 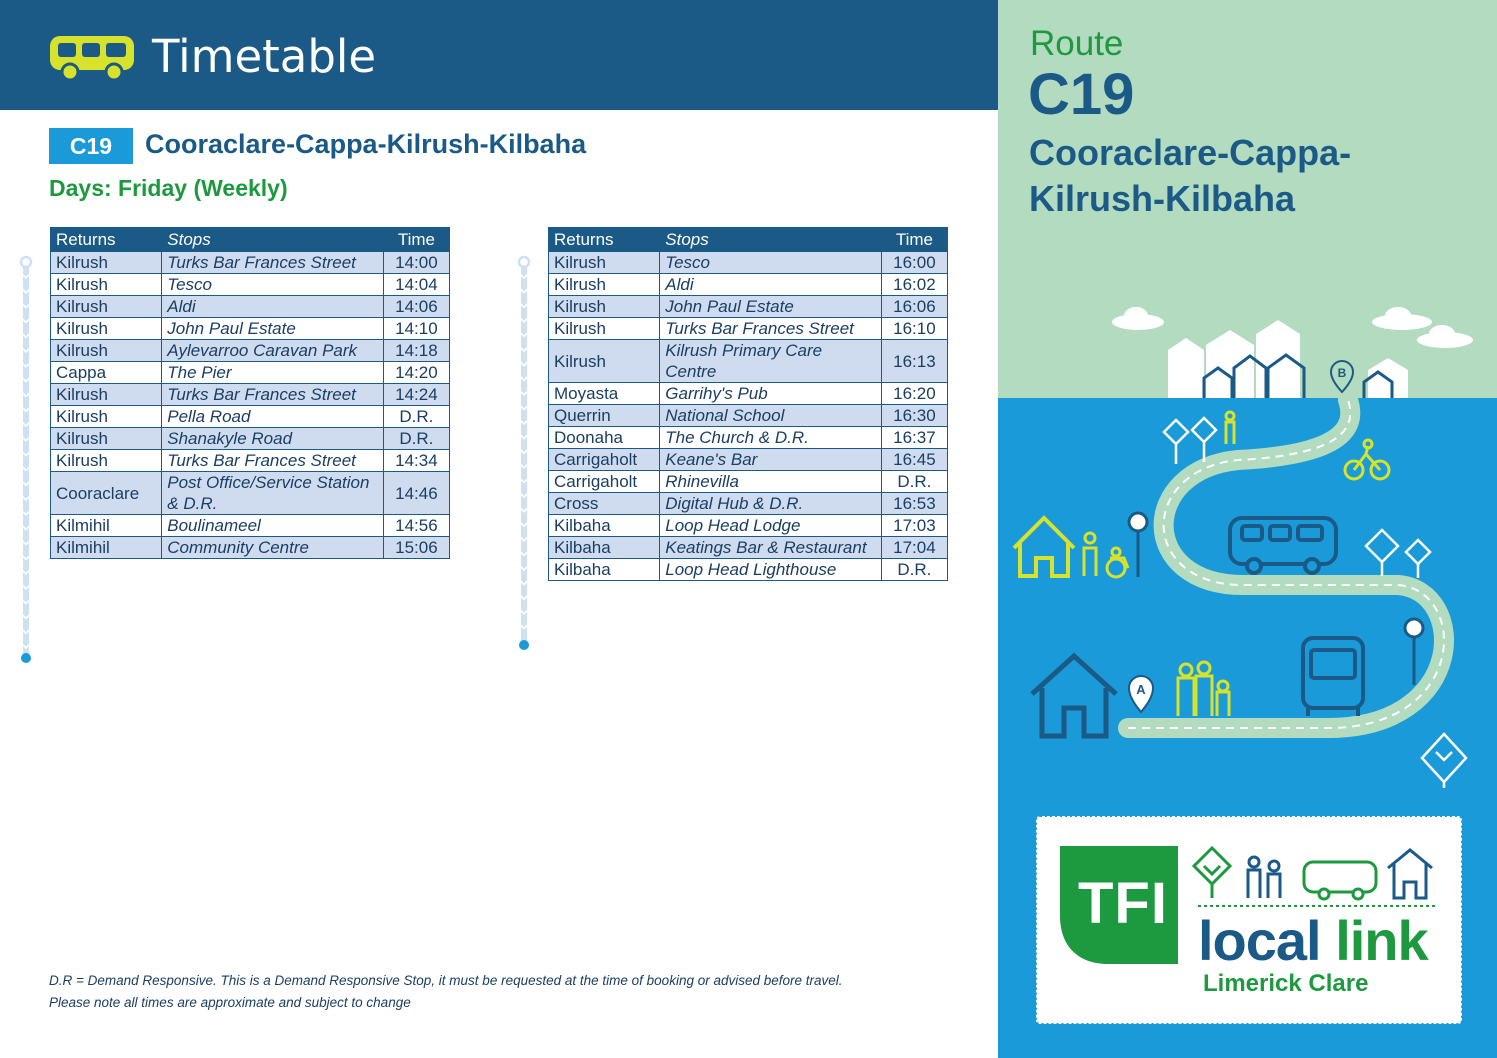 I want to click on cell-stop: Community Centre, so click(x=272, y=547).